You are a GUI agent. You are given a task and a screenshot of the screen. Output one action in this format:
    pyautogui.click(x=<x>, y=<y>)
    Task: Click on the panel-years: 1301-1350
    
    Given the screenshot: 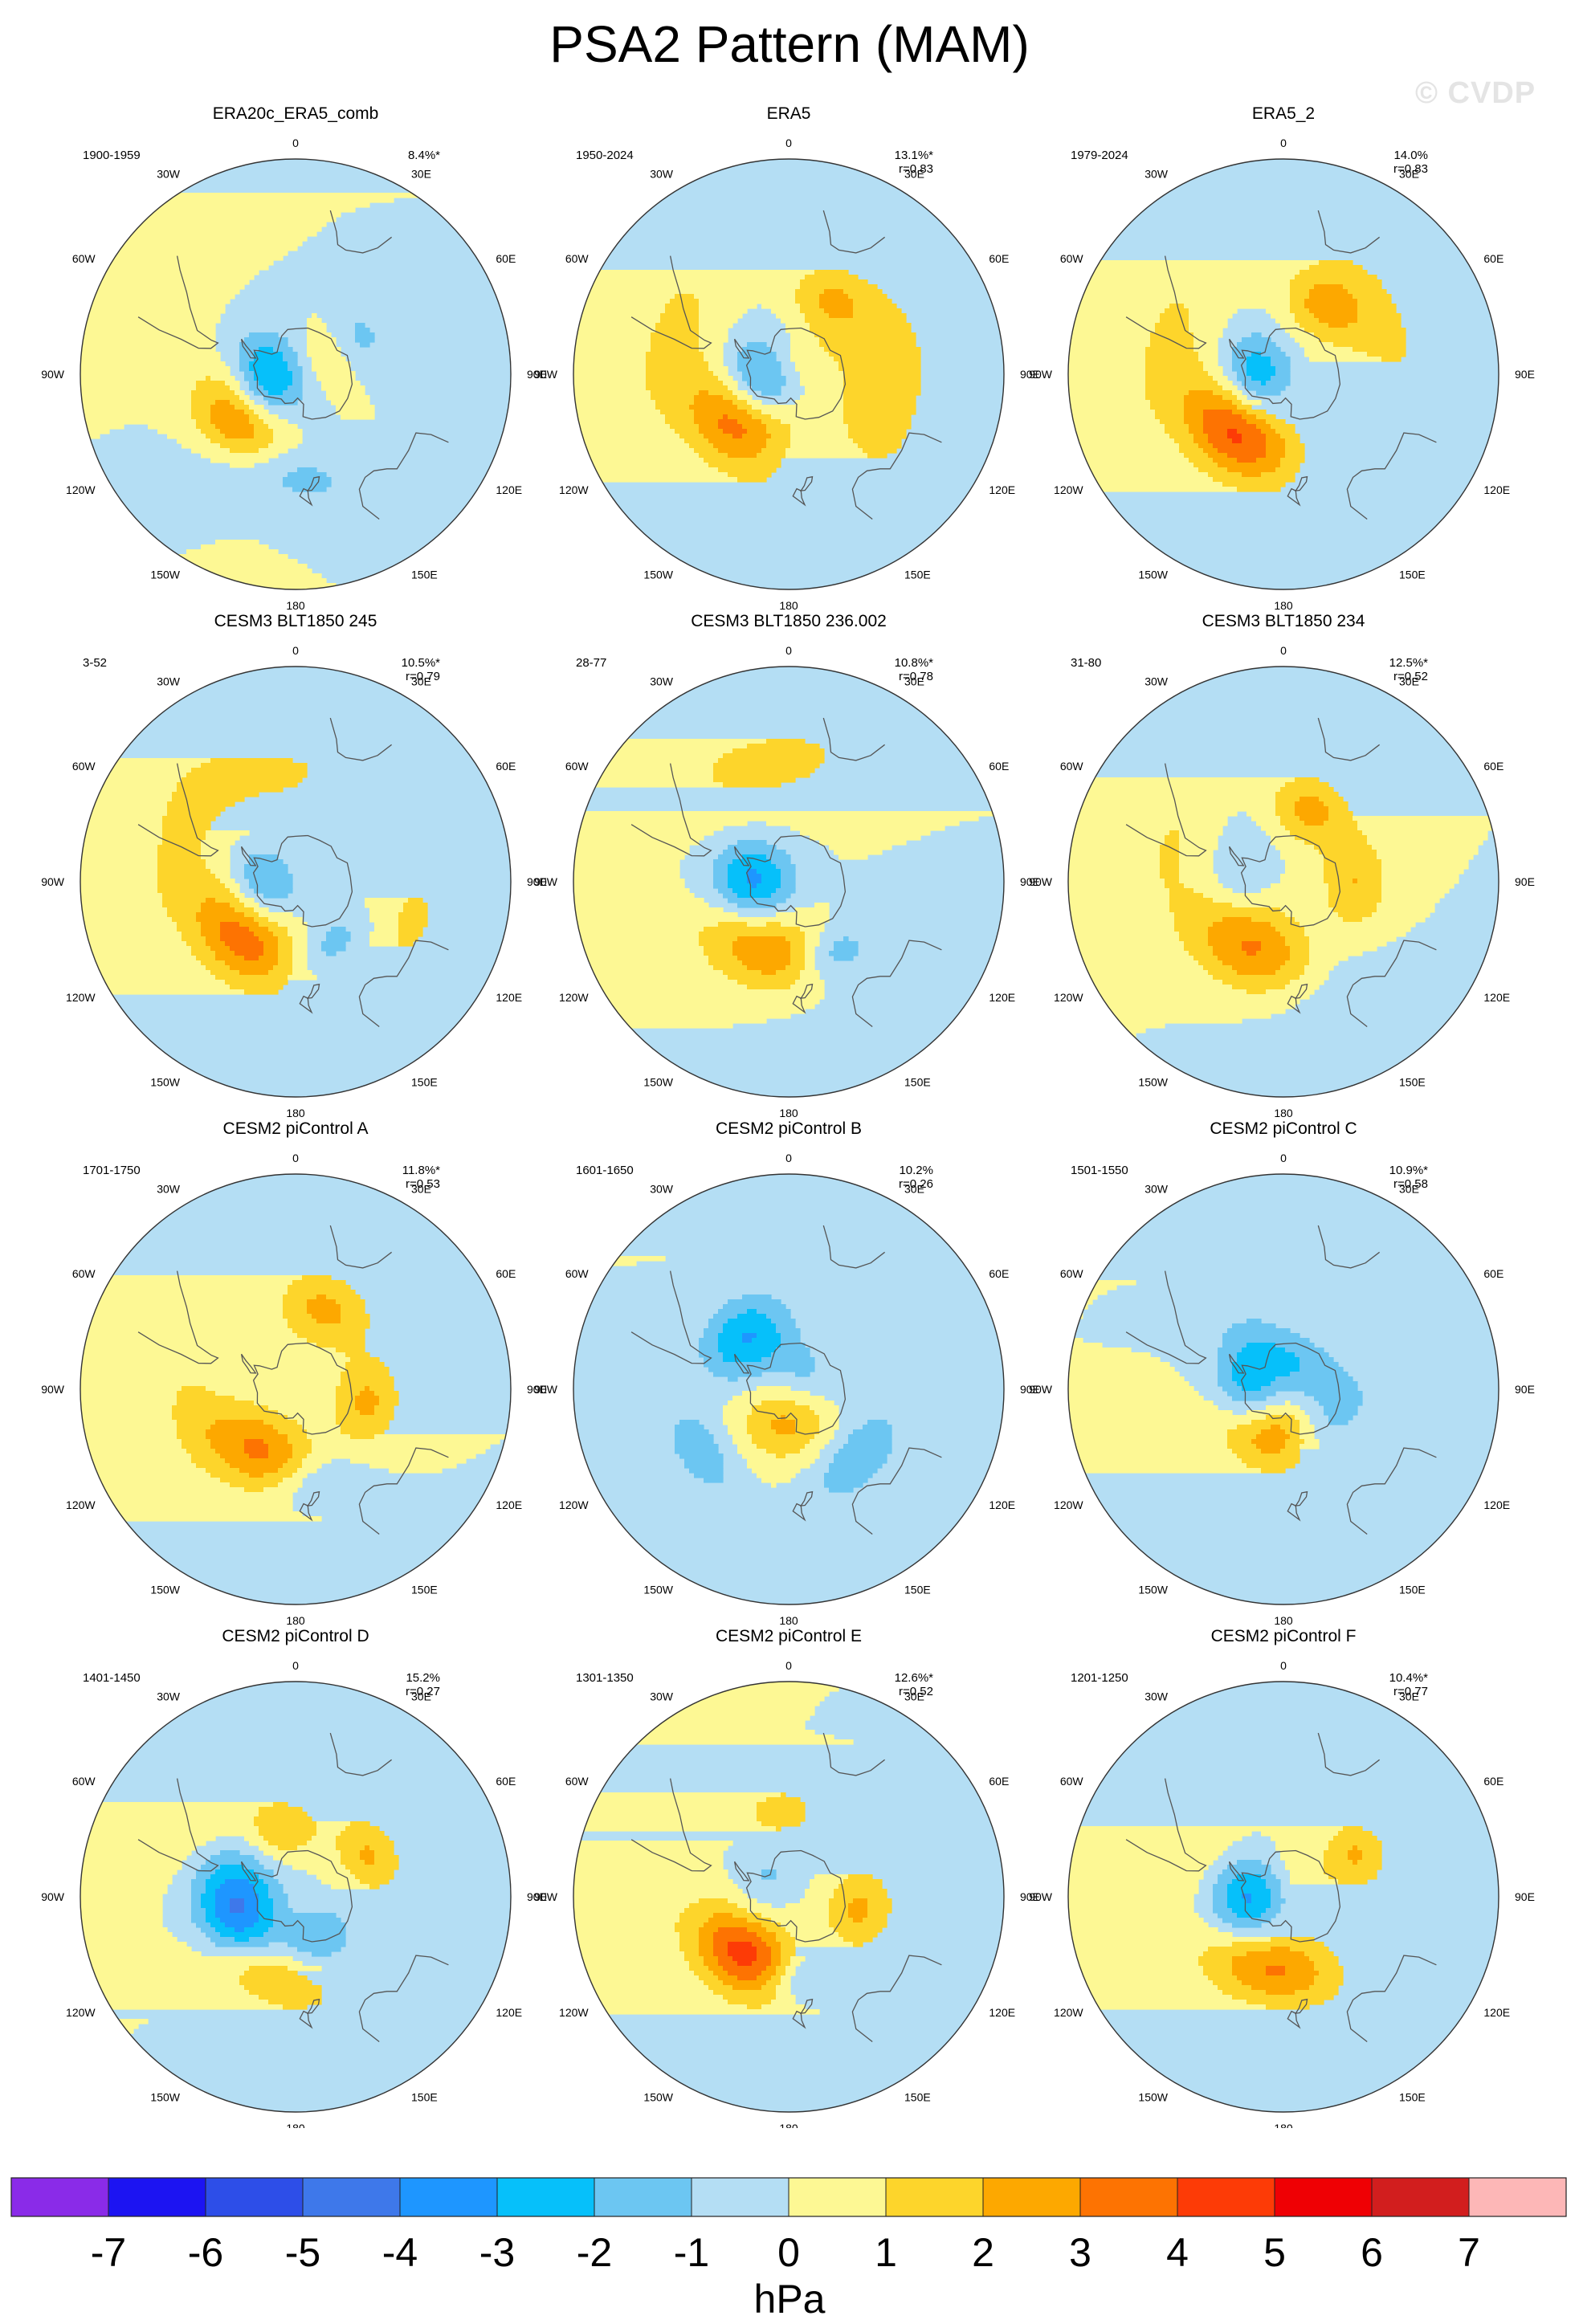 What is the action you would take?
    pyautogui.click(x=605, y=1678)
    